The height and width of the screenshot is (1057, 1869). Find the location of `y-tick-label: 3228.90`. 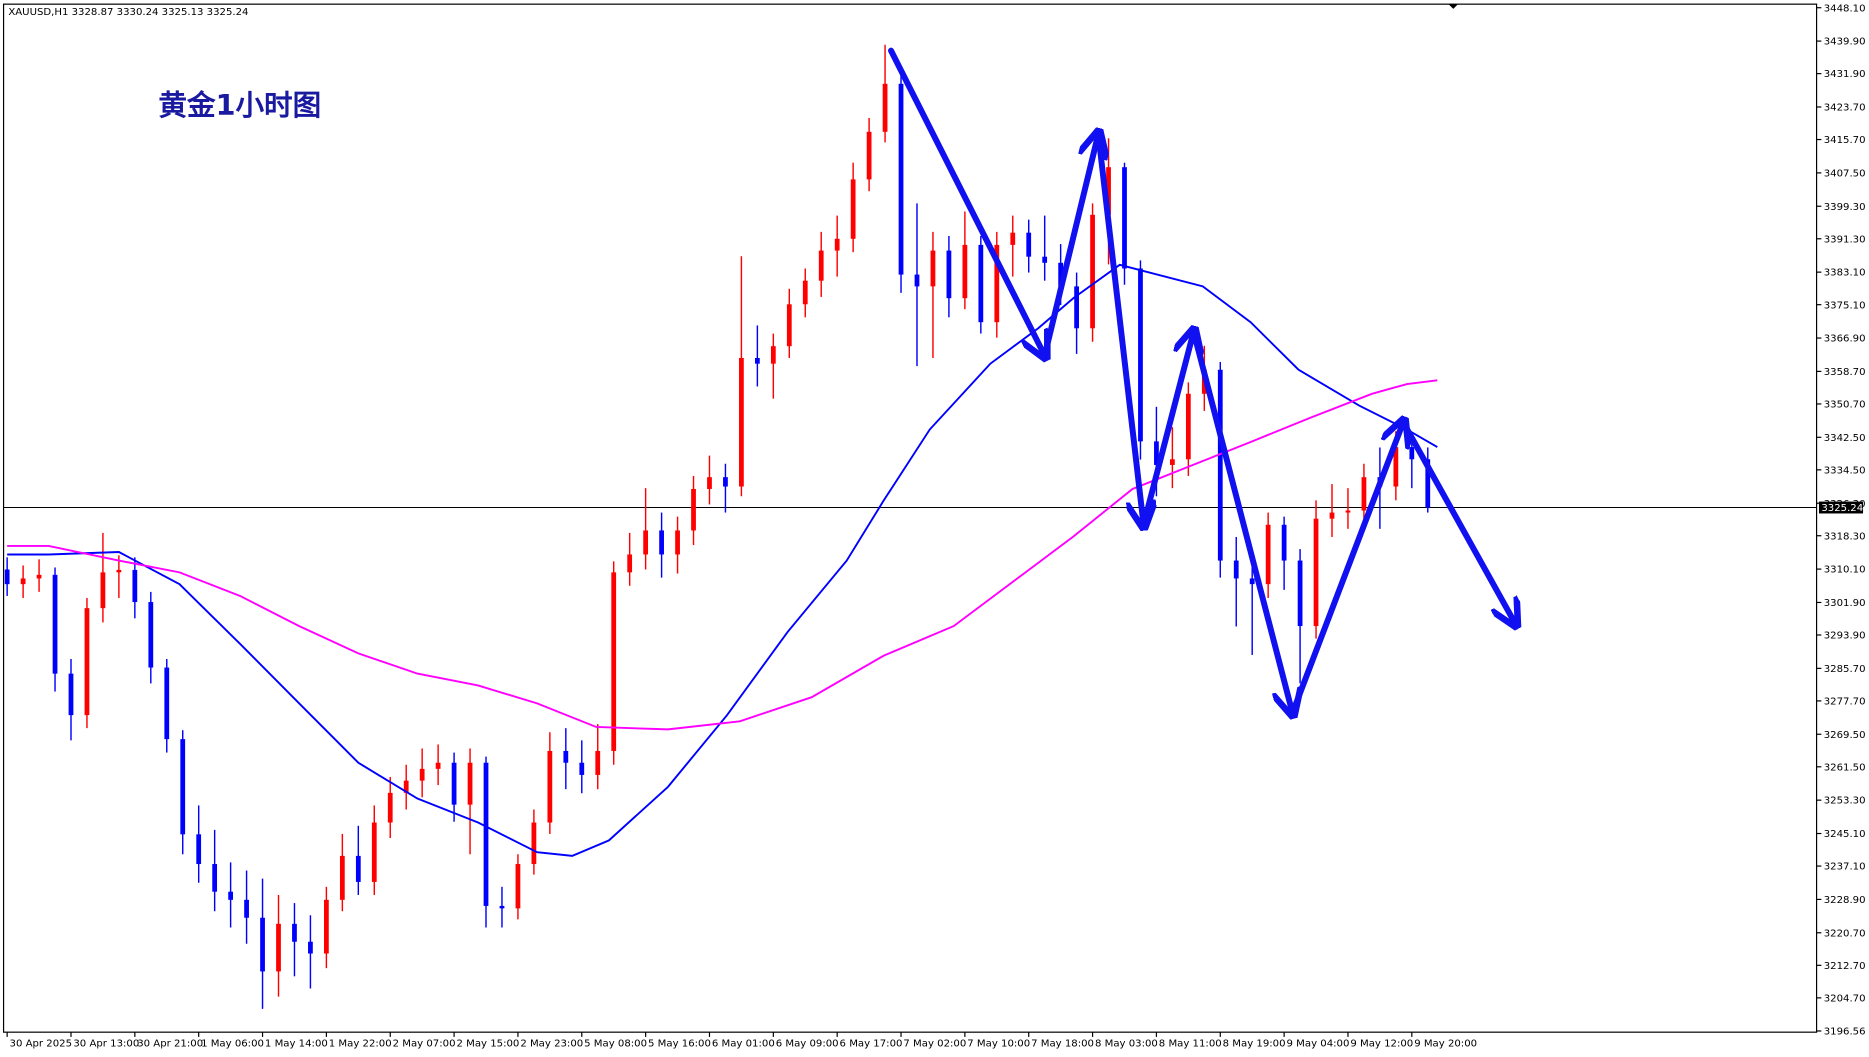

y-tick-label: 3228.90 is located at coordinates (1845, 900).